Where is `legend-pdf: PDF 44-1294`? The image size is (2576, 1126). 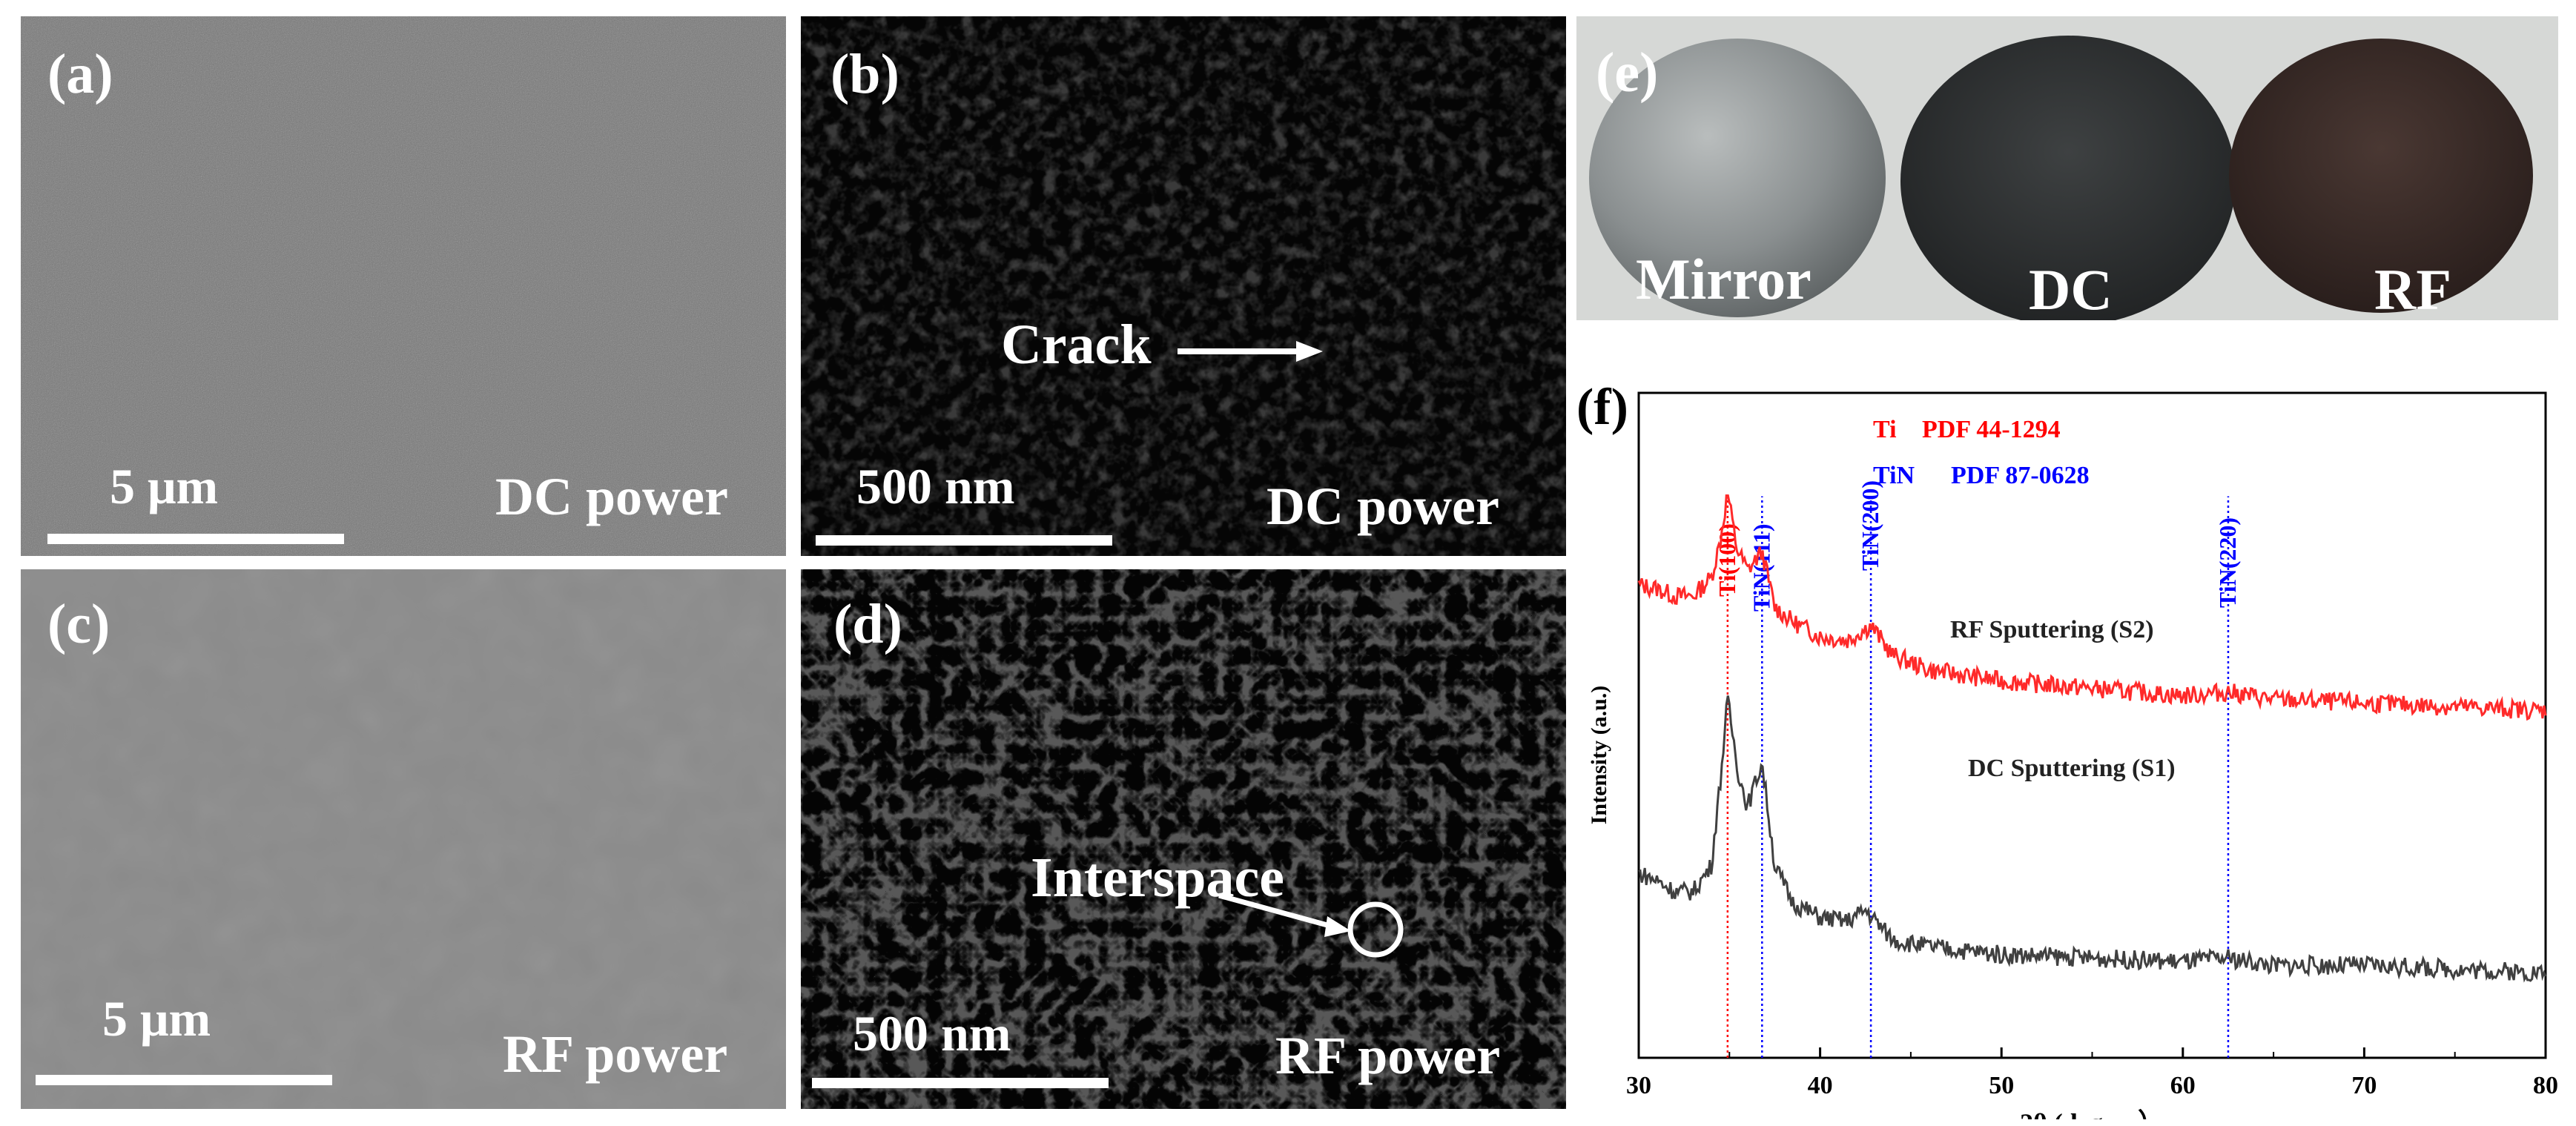
legend-pdf: PDF 44-1294 is located at coordinates (1991, 429).